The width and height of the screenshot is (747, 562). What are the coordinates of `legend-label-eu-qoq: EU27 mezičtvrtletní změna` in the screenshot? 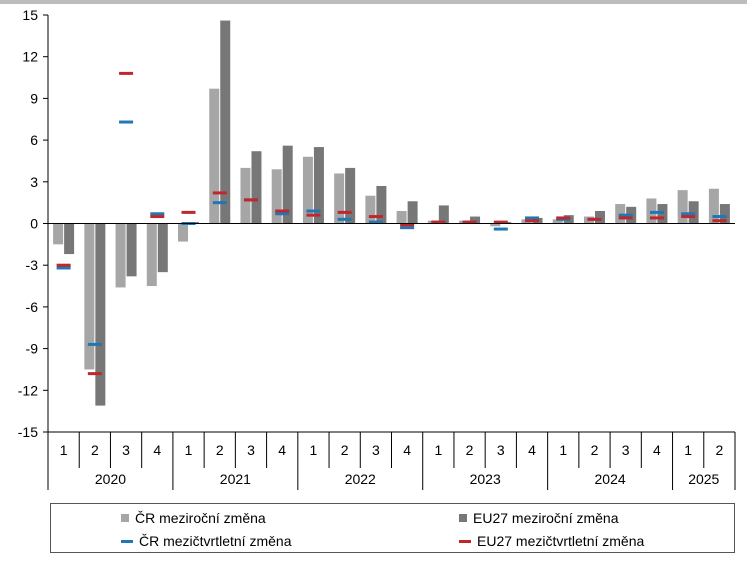 It's located at (561, 541).